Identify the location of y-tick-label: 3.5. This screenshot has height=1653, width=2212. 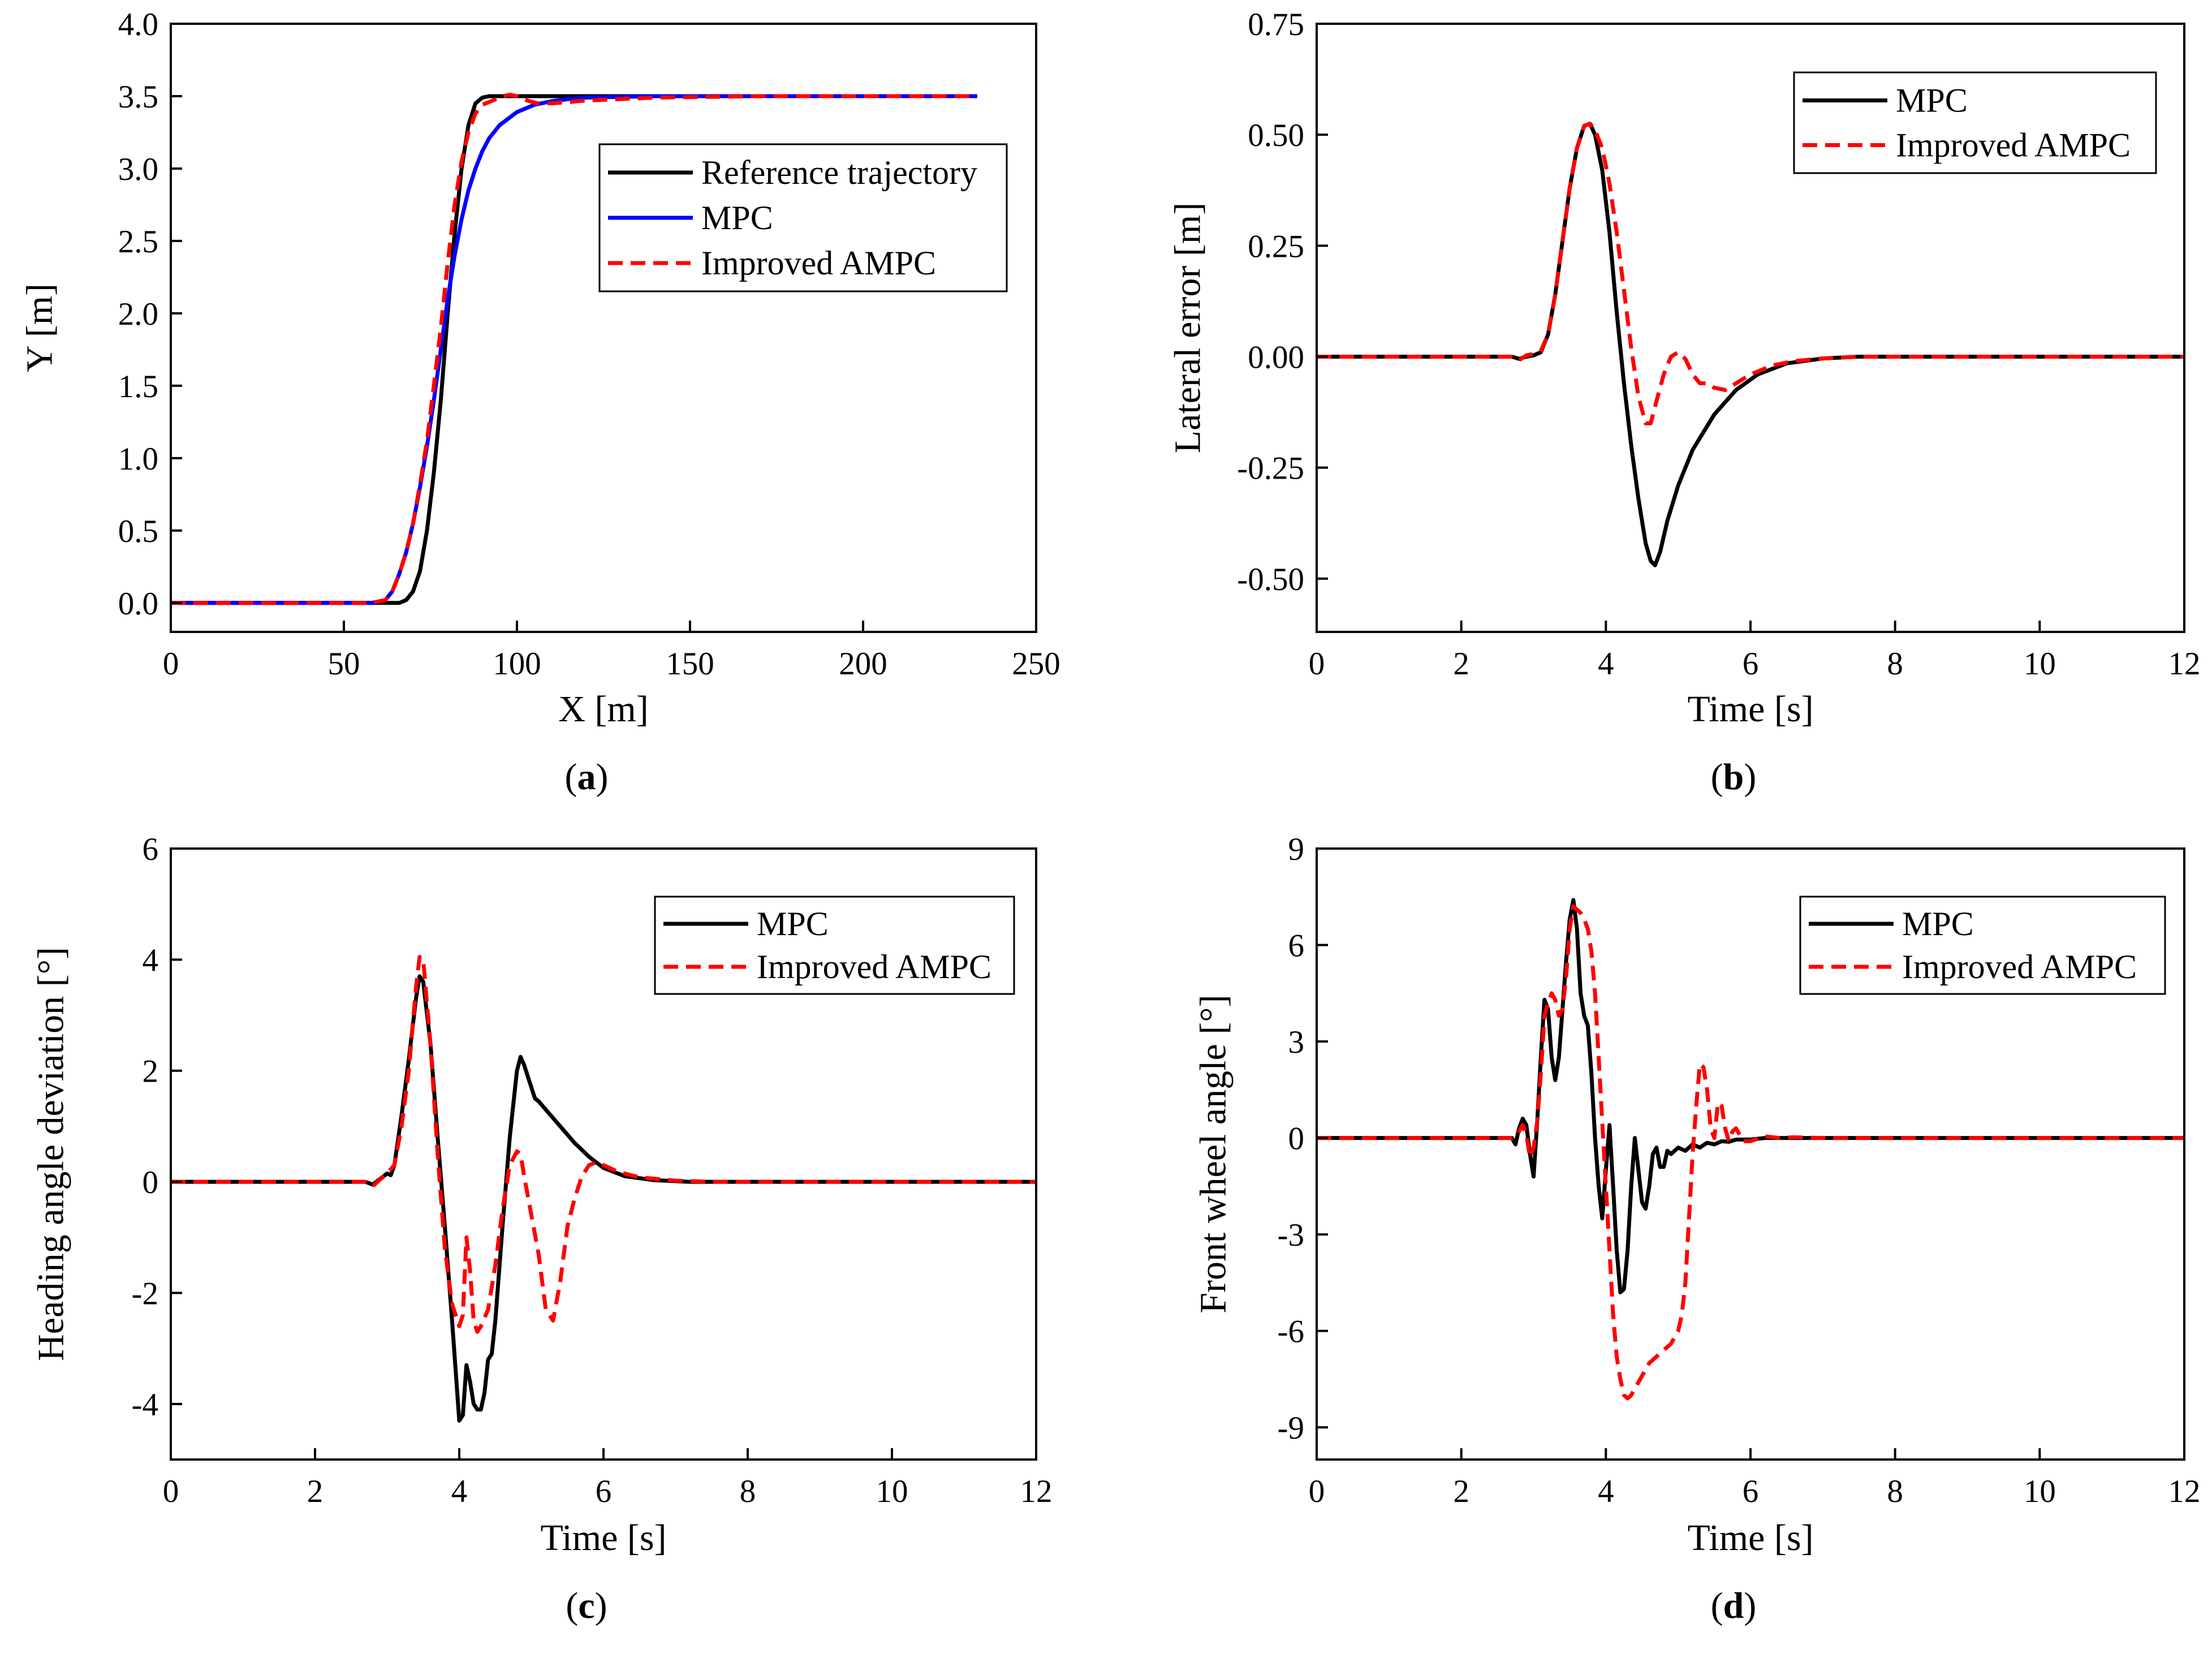
(138, 97).